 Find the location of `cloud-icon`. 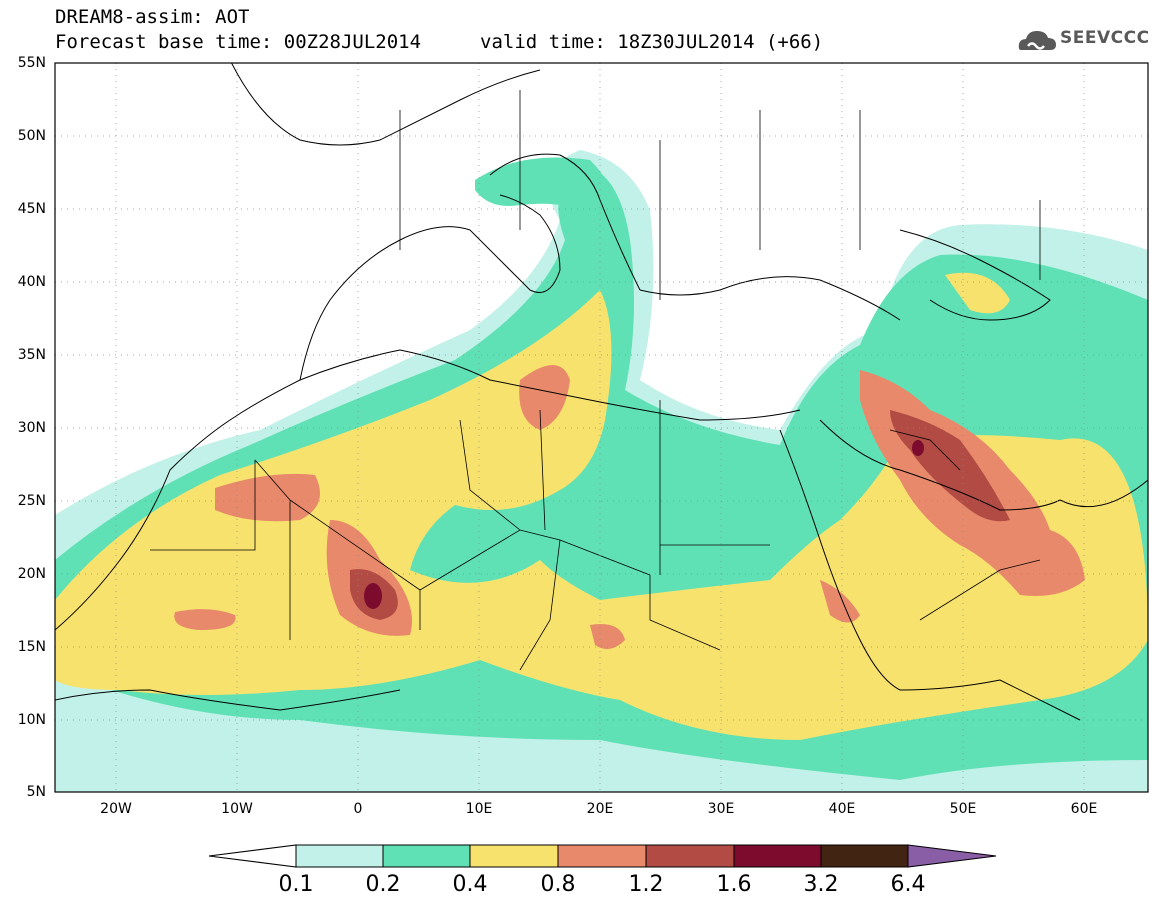

cloud-icon is located at coordinates (1037, 40).